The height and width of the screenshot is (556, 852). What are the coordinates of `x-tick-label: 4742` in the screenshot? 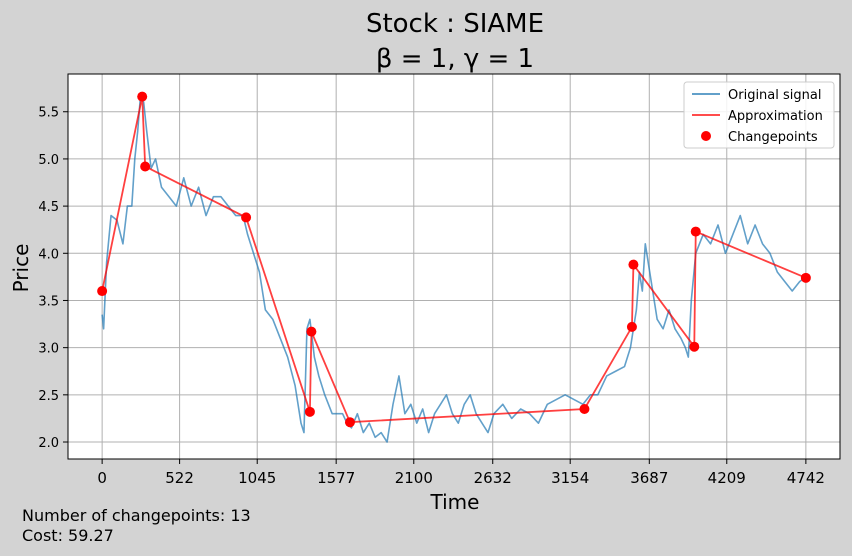 It's located at (806, 478).